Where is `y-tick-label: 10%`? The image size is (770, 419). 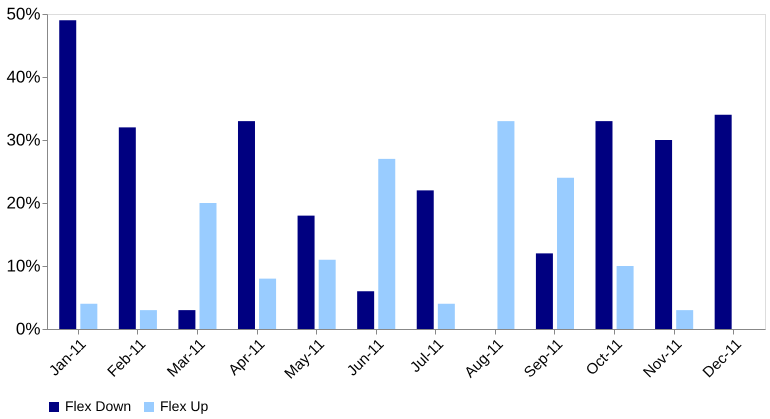 y-tick-label: 10% is located at coordinates (23, 266).